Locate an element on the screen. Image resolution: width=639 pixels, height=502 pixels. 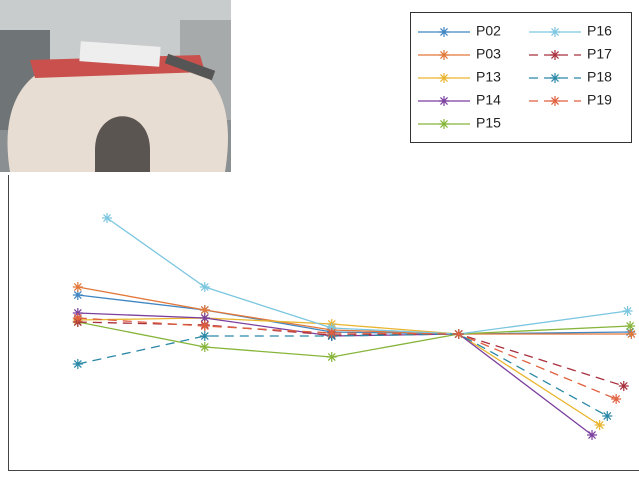
photo is located at coordinates (115, 86).